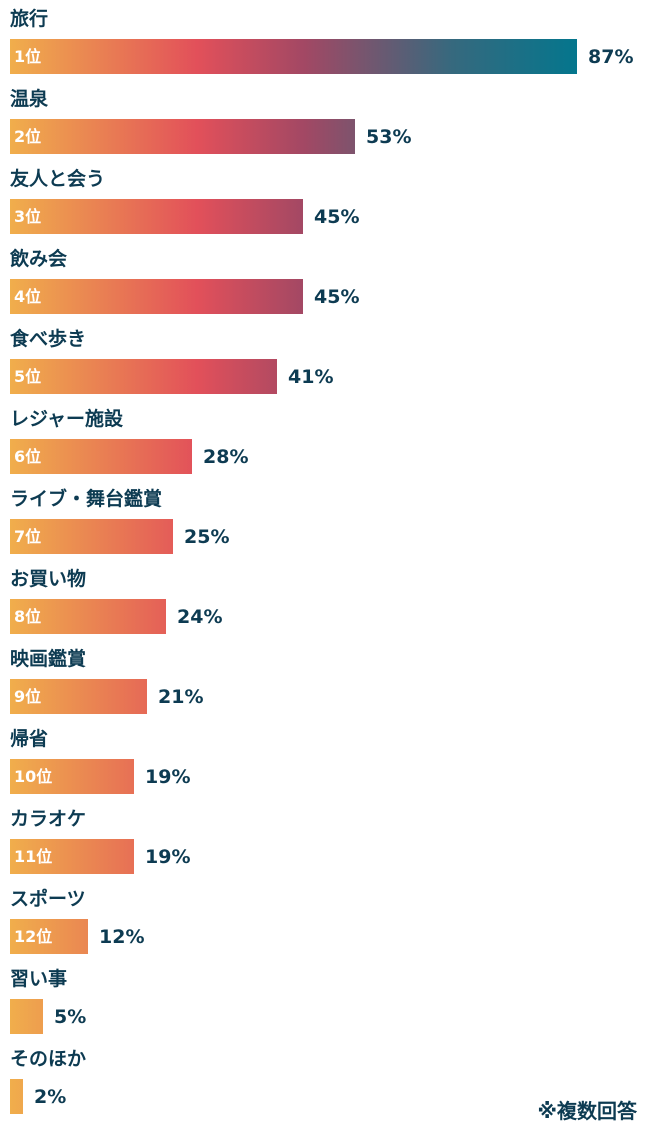 The height and width of the screenshot is (1130, 647). I want to click on category-label: カラオケ, so click(48, 819).